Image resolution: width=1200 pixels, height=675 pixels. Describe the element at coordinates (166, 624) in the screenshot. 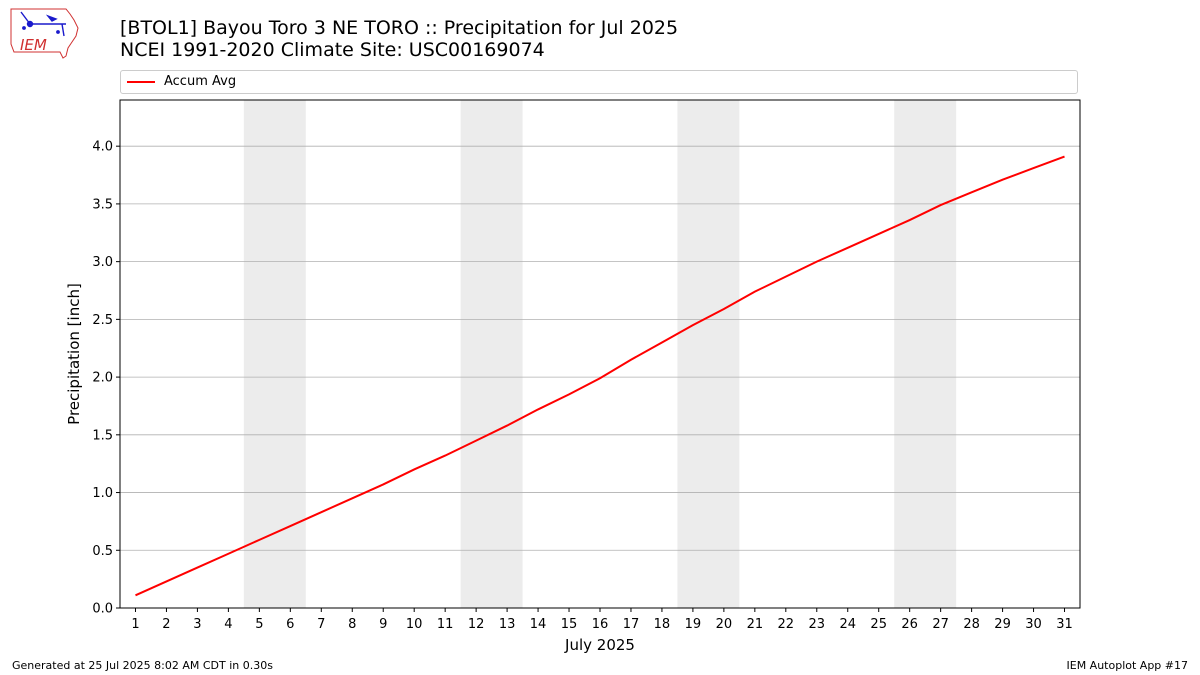

I see `x-tick-label: 2` at that location.